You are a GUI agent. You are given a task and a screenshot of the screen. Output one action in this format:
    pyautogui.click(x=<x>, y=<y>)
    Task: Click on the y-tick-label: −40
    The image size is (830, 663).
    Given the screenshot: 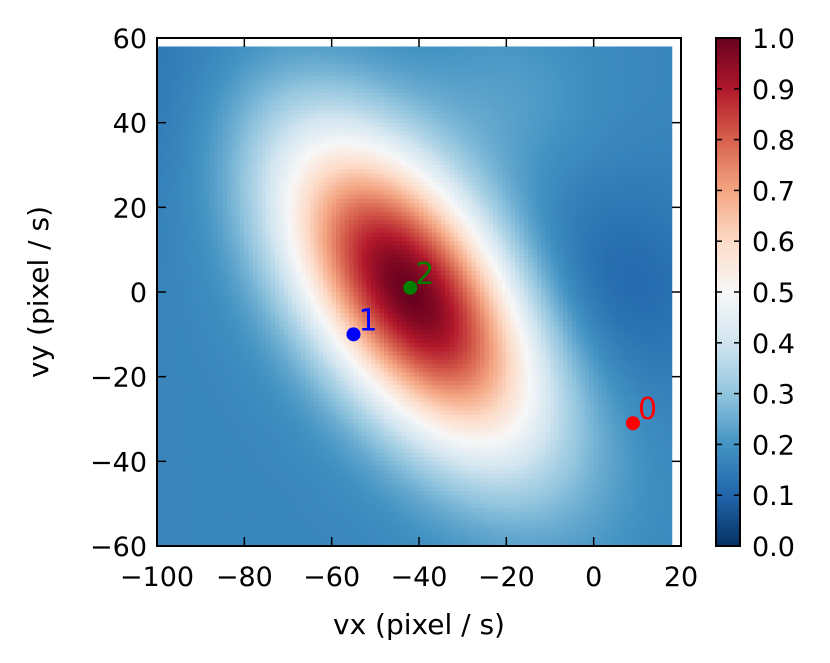 What is the action you would take?
    pyautogui.click(x=118, y=462)
    